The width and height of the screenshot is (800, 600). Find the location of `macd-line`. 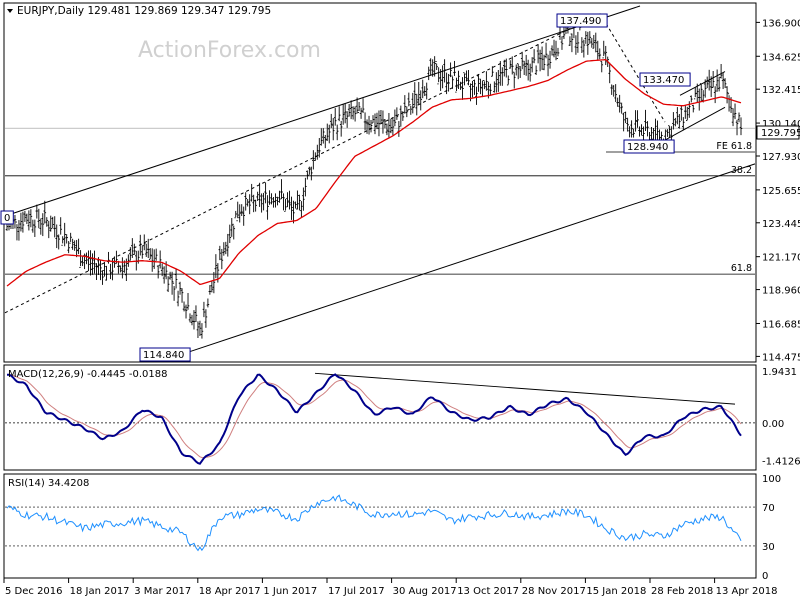

macd-line is located at coordinates (374, 419).